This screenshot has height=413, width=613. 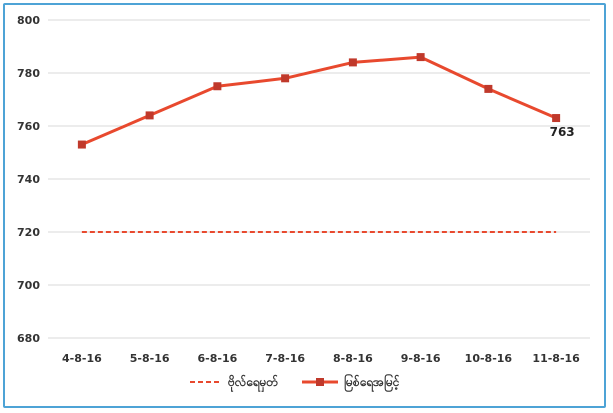 I want to click on x-tick-label: 8-8-16, so click(x=353, y=358).